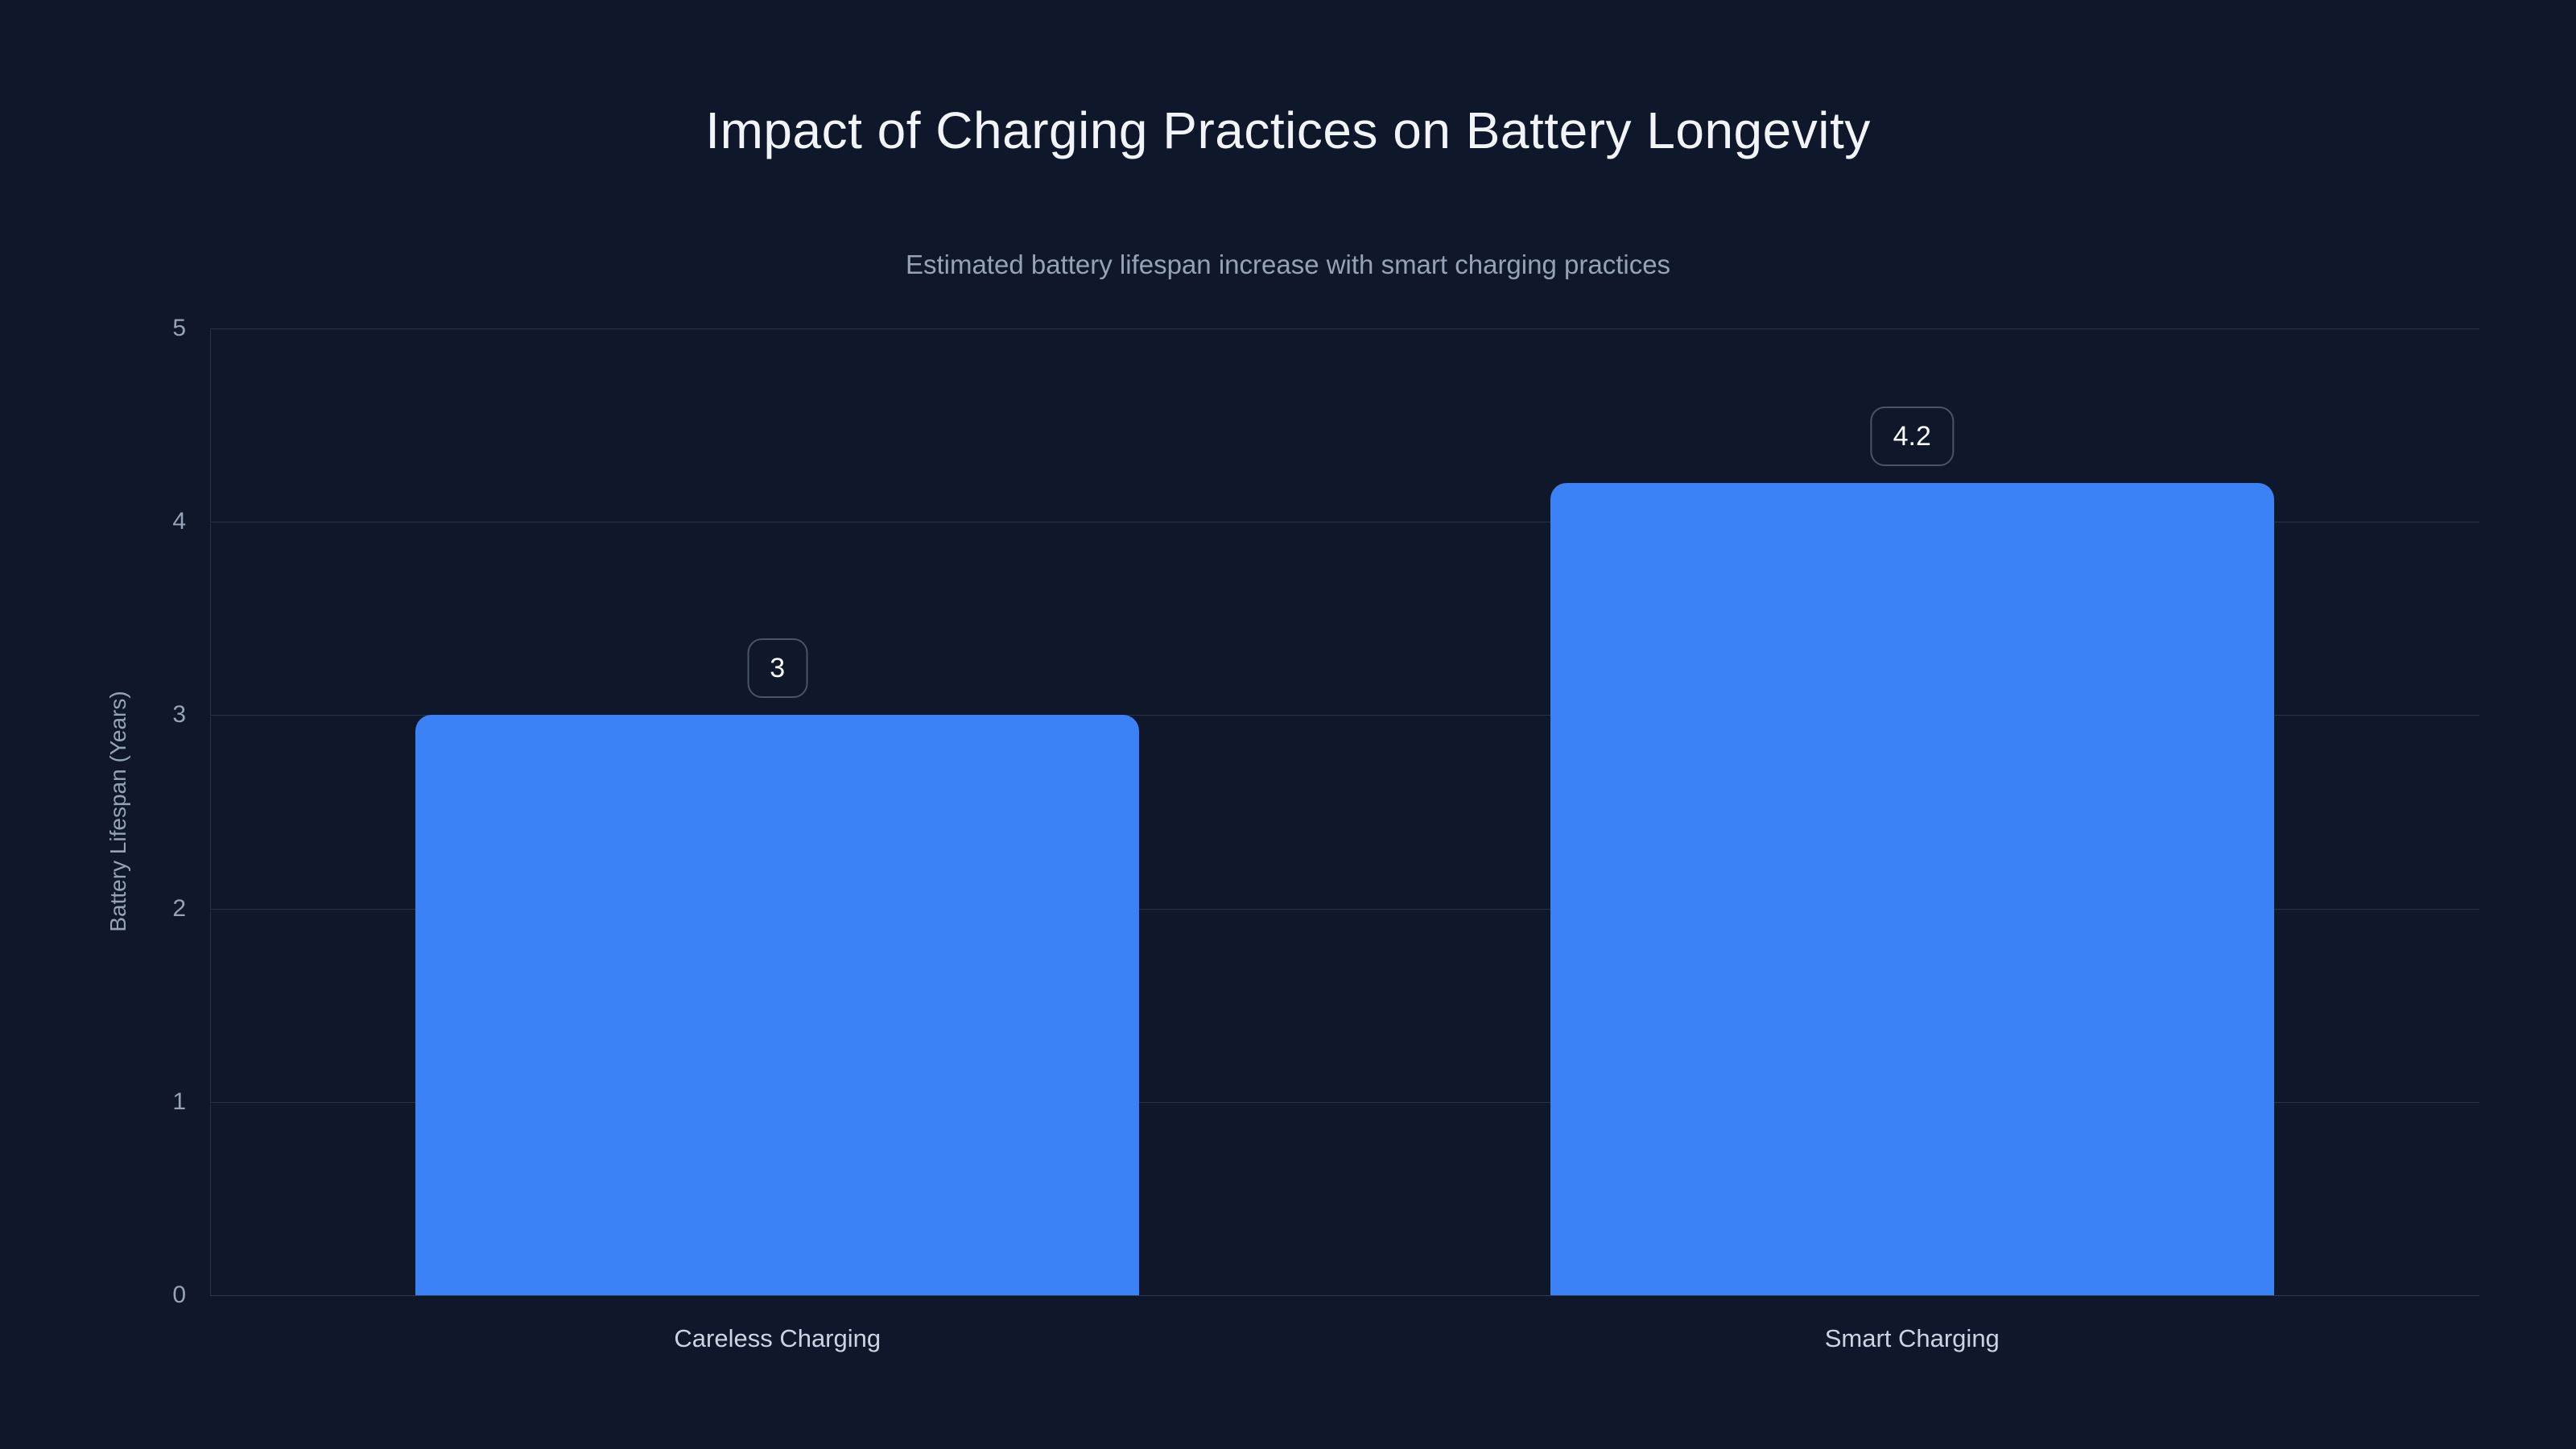  I want to click on x-axis-label-careless-charging: Careless Charging, so click(777, 1338).